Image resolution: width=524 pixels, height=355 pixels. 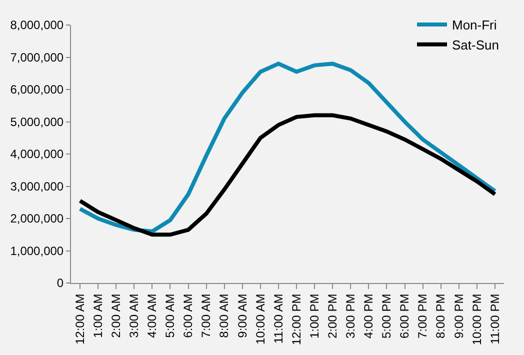 I want to click on y-tick-label: 2,000,000, so click(x=37, y=219).